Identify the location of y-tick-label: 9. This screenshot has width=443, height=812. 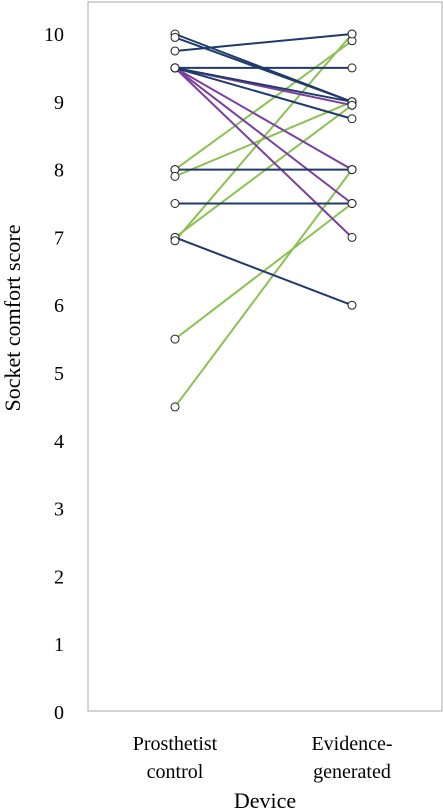
(59, 103).